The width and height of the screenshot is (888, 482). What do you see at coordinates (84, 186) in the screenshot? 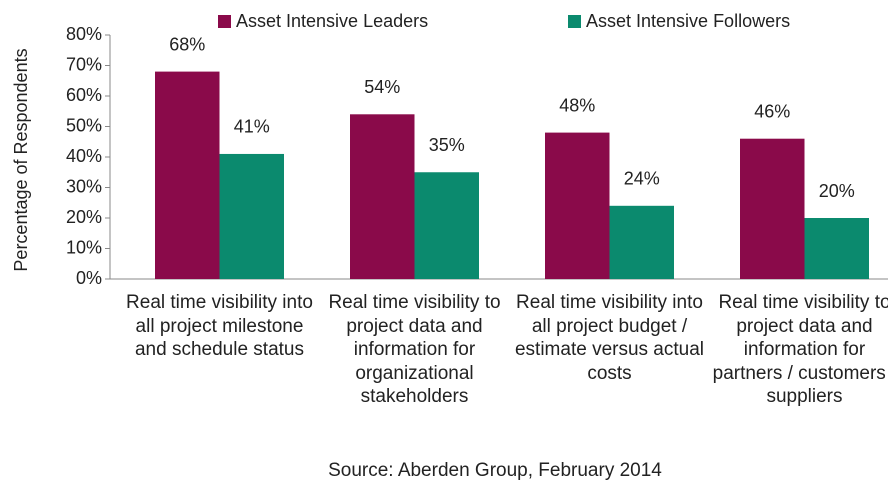
I see `y-tick-label: 30%` at bounding box center [84, 186].